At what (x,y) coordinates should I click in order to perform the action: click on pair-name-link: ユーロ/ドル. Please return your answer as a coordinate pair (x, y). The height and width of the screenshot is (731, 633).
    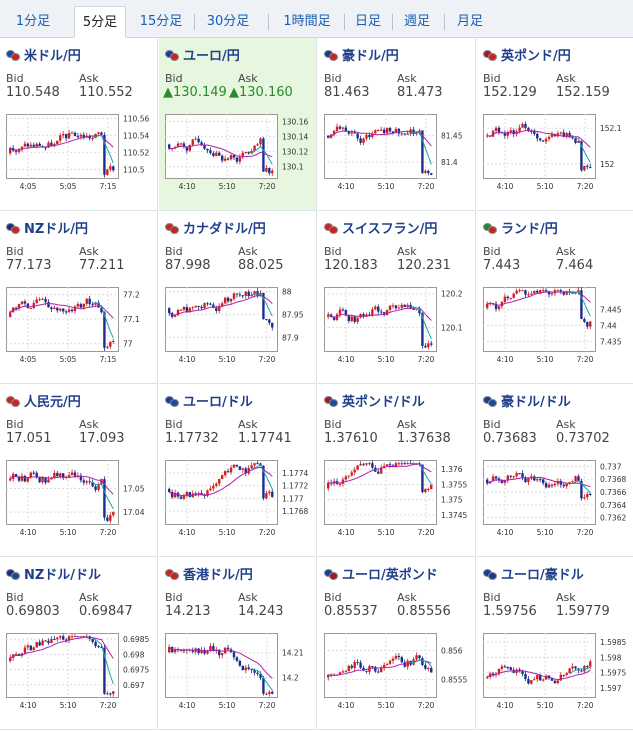
    Looking at the image, I should click on (209, 400).